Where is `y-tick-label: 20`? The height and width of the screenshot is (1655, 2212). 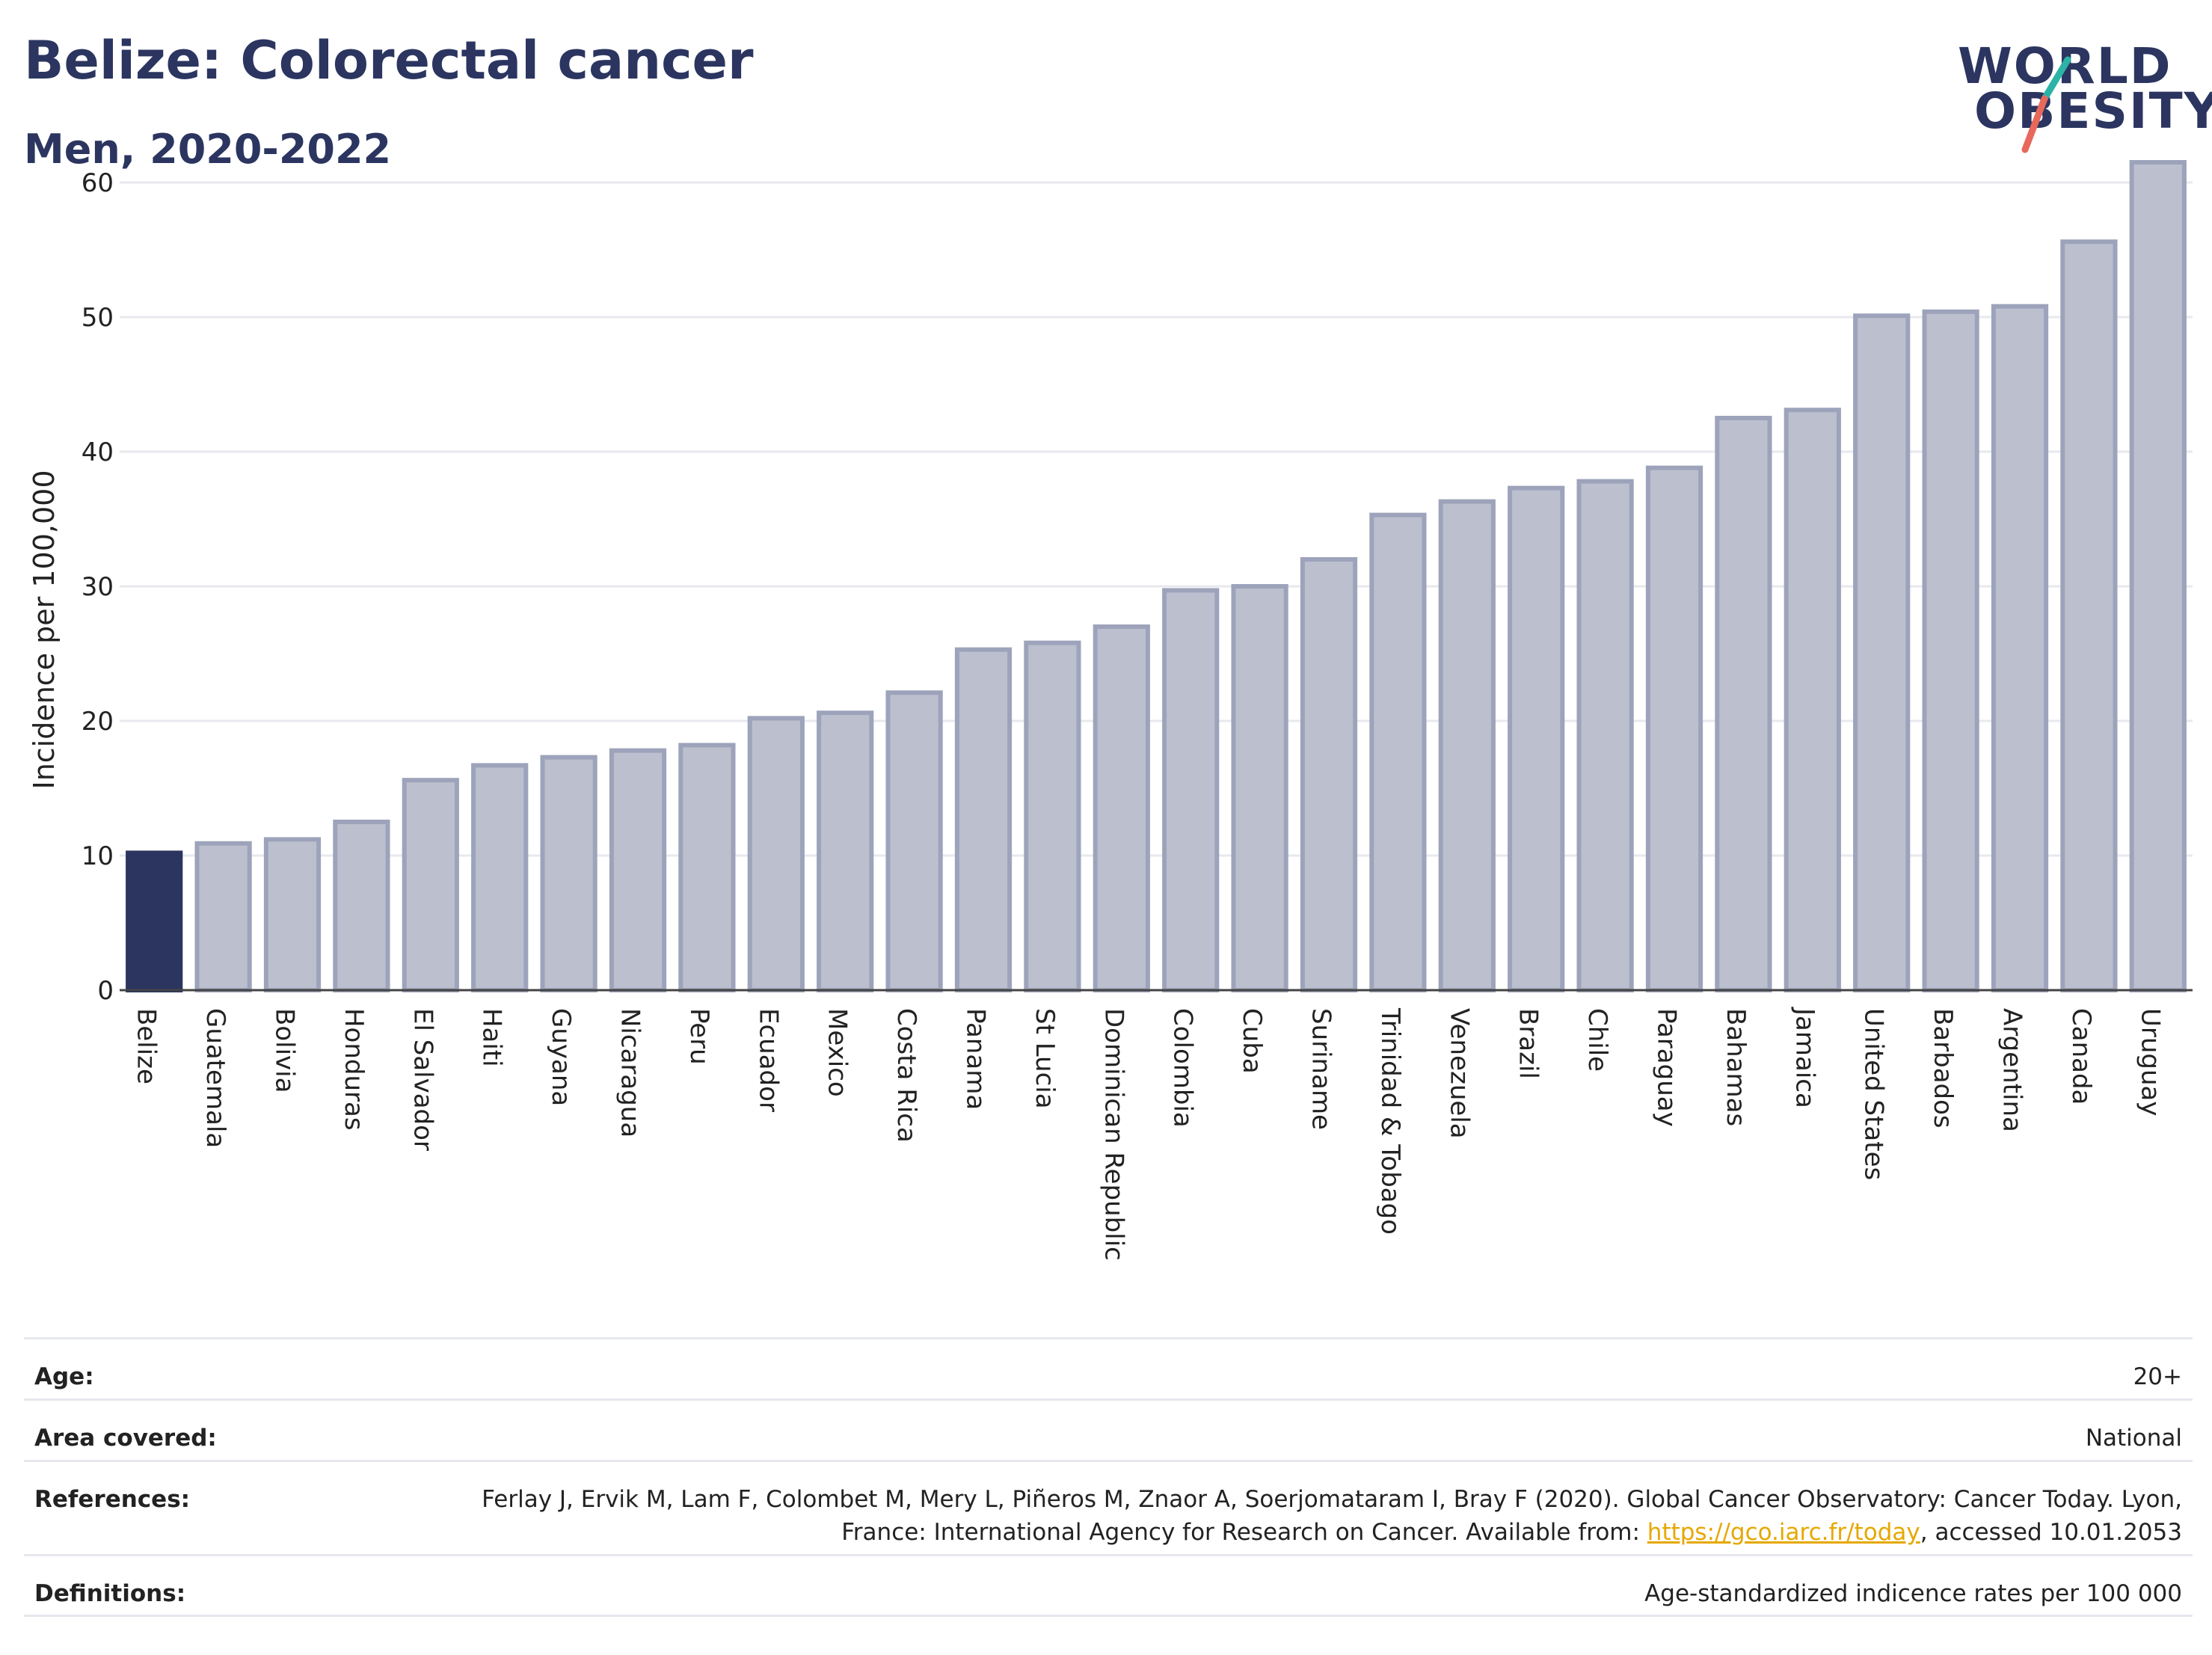 y-tick-label: 20 is located at coordinates (98, 722).